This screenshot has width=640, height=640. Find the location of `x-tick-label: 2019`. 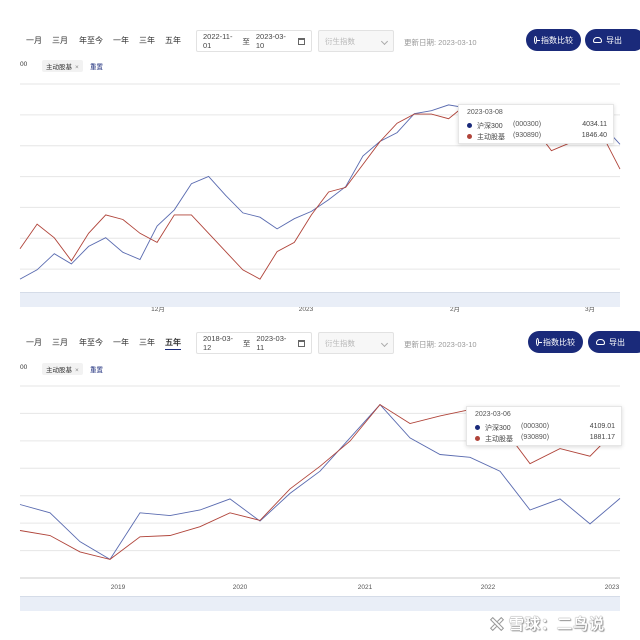

x-tick-label: 2019 is located at coordinates (118, 587).